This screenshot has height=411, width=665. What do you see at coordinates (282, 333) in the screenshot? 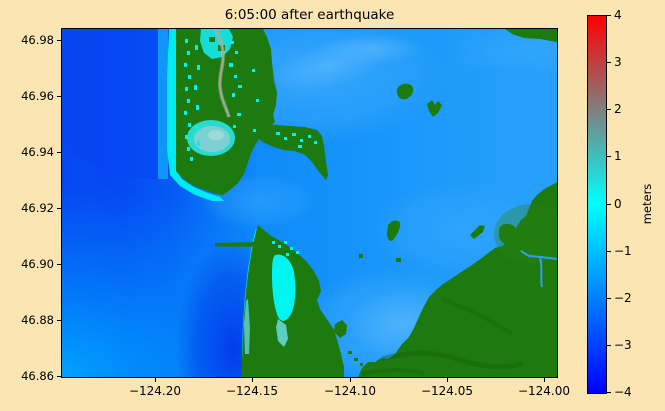
I see `westport-flood-teal` at bounding box center [282, 333].